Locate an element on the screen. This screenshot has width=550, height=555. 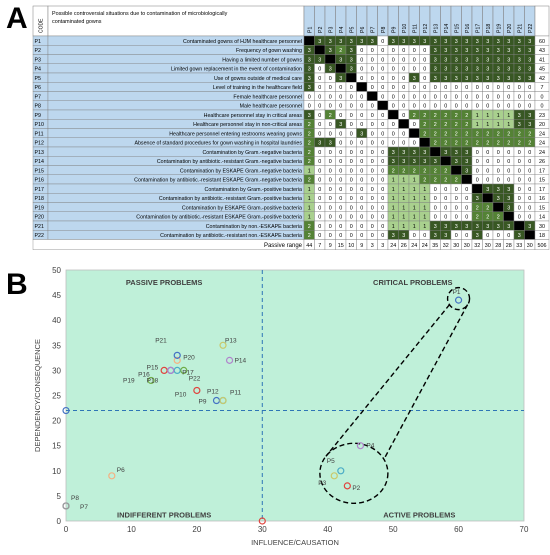
row-total-value: 0 is located at coordinates (542, 97).